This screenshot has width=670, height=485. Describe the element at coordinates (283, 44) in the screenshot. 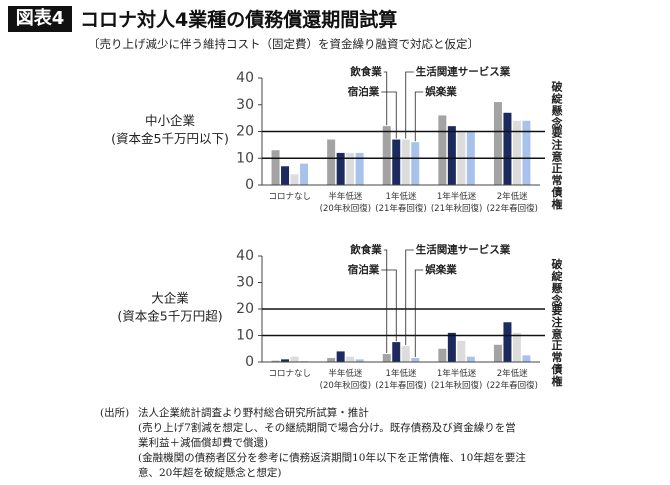

I see `page-subtitle: 〔売り上げ減少に伴う維持コスト（固定費）を資金繰り融資で対応と仮定〕` at that location.